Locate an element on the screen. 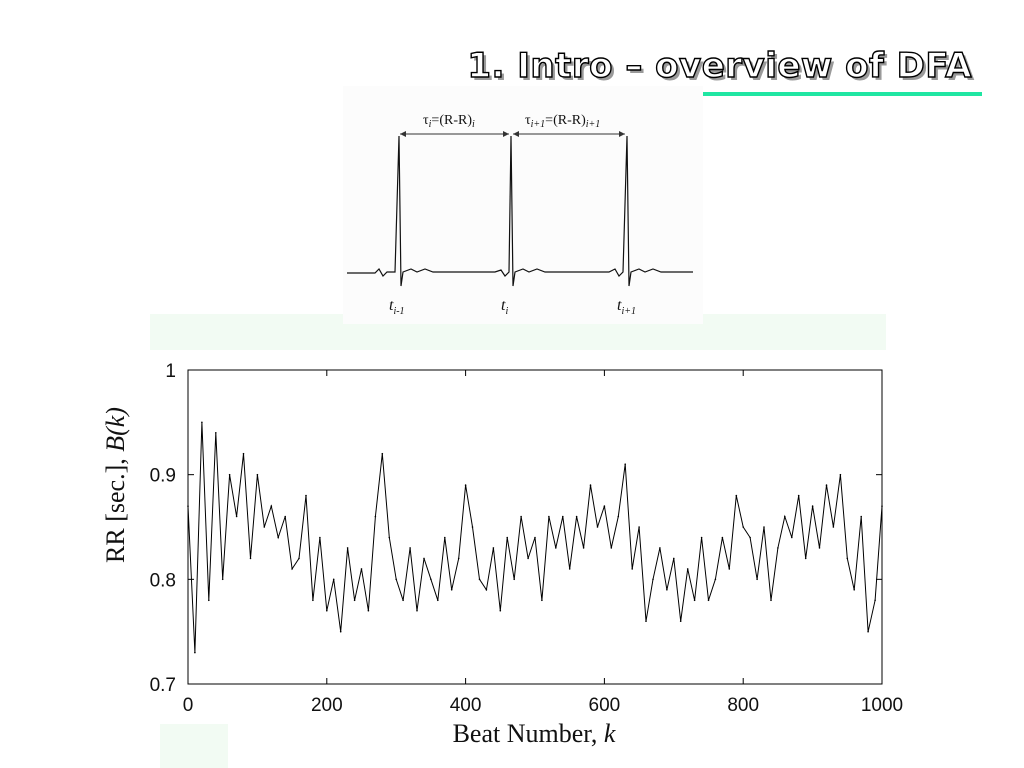 The height and width of the screenshot is (768, 1024). y-tick-label: 1 is located at coordinates (170, 371).